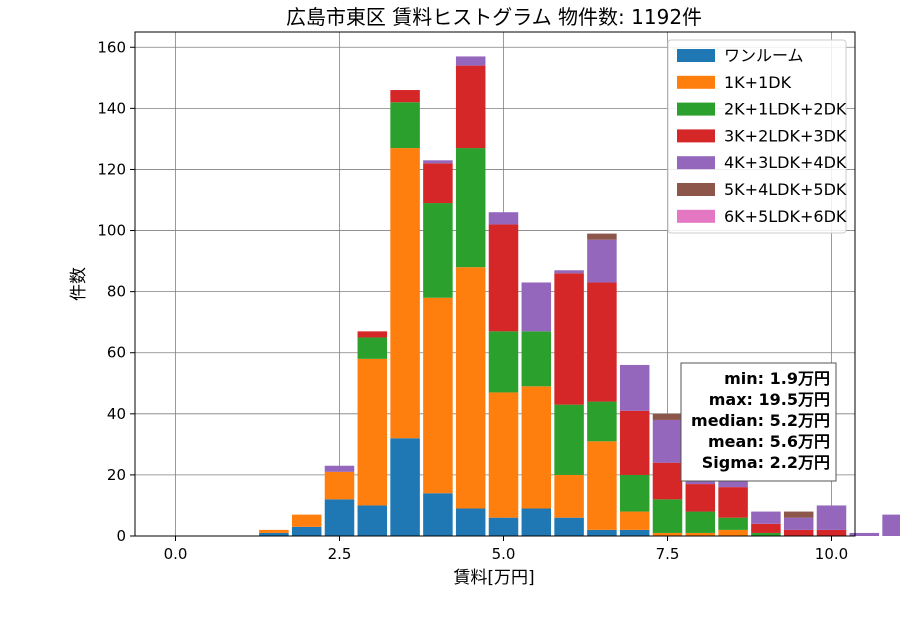 The height and width of the screenshot is (630, 900). Describe the element at coordinates (116, 414) in the screenshot. I see `y-tick-label: 40` at that location.